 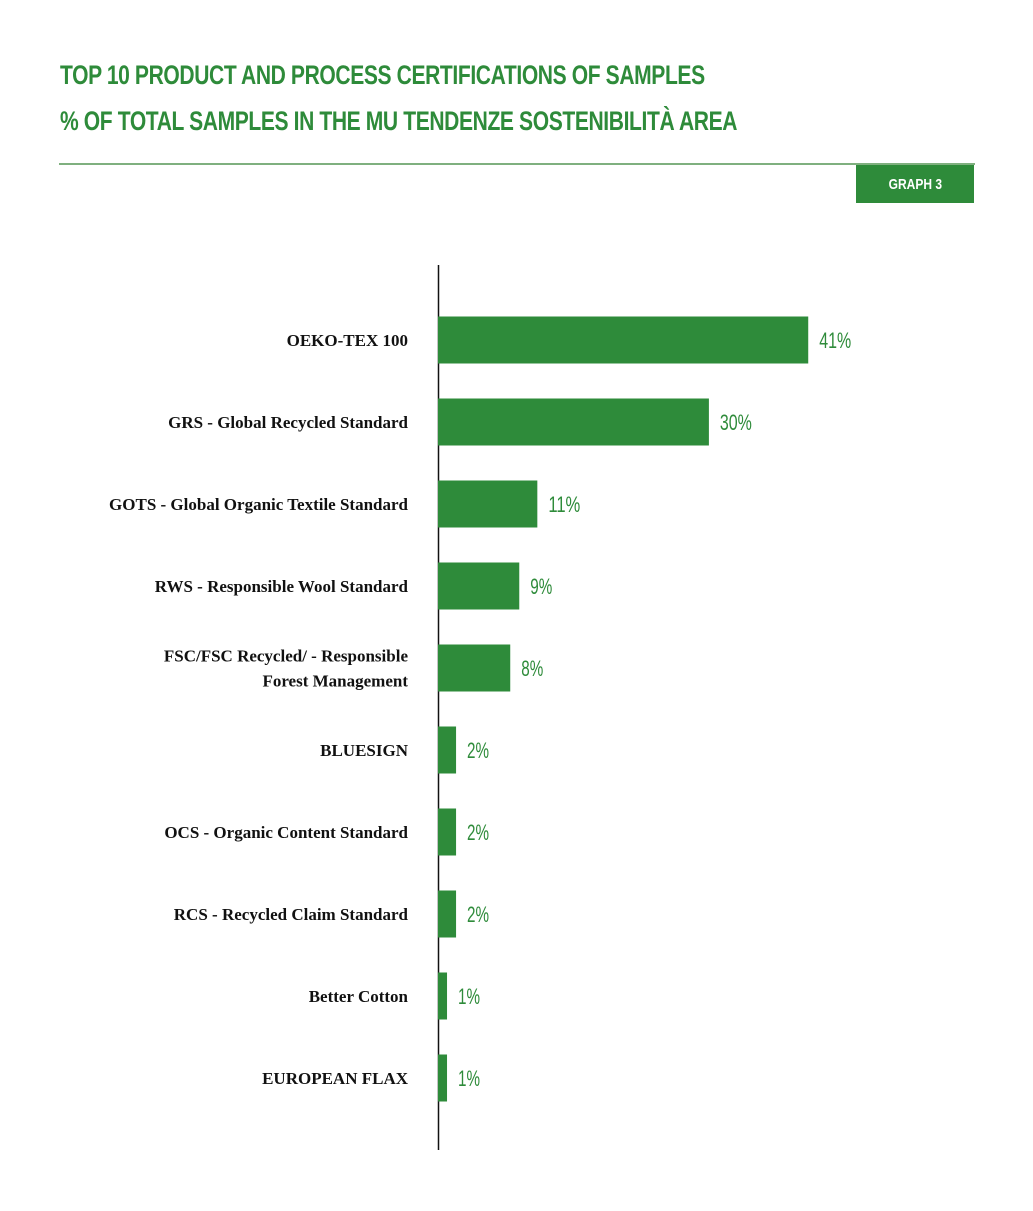 What do you see at coordinates (532, 668) in the screenshot?
I see `value-label-5: 8%` at bounding box center [532, 668].